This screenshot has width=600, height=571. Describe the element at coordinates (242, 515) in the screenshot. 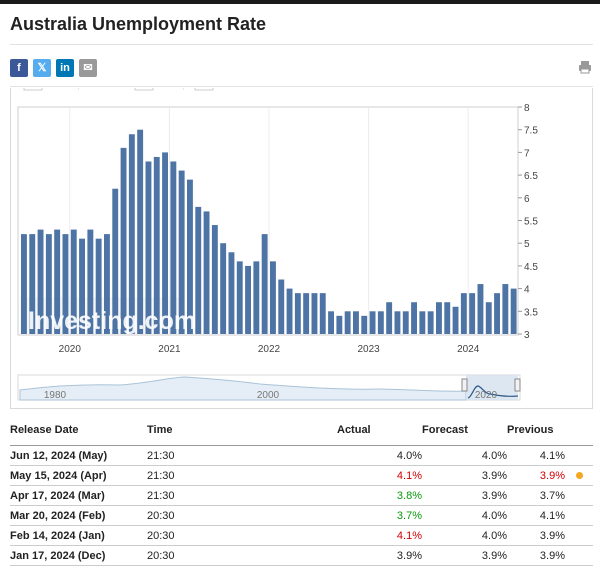

I see `time-cell: 20:30` at that location.